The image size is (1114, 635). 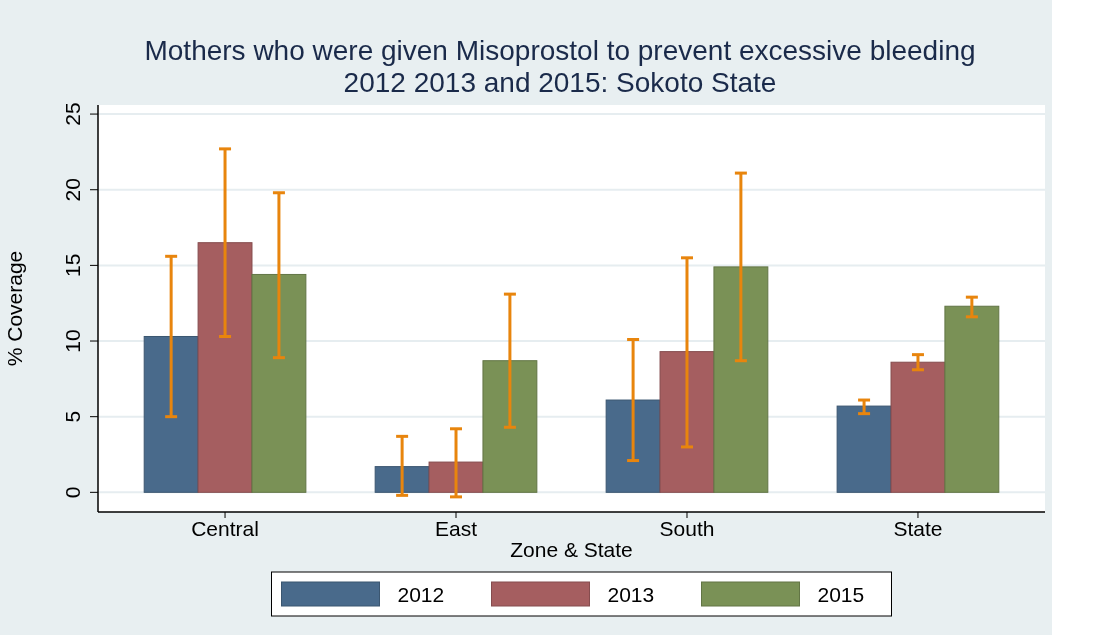 What do you see at coordinates (225, 528) in the screenshot?
I see `x-tick-label: Central` at bounding box center [225, 528].